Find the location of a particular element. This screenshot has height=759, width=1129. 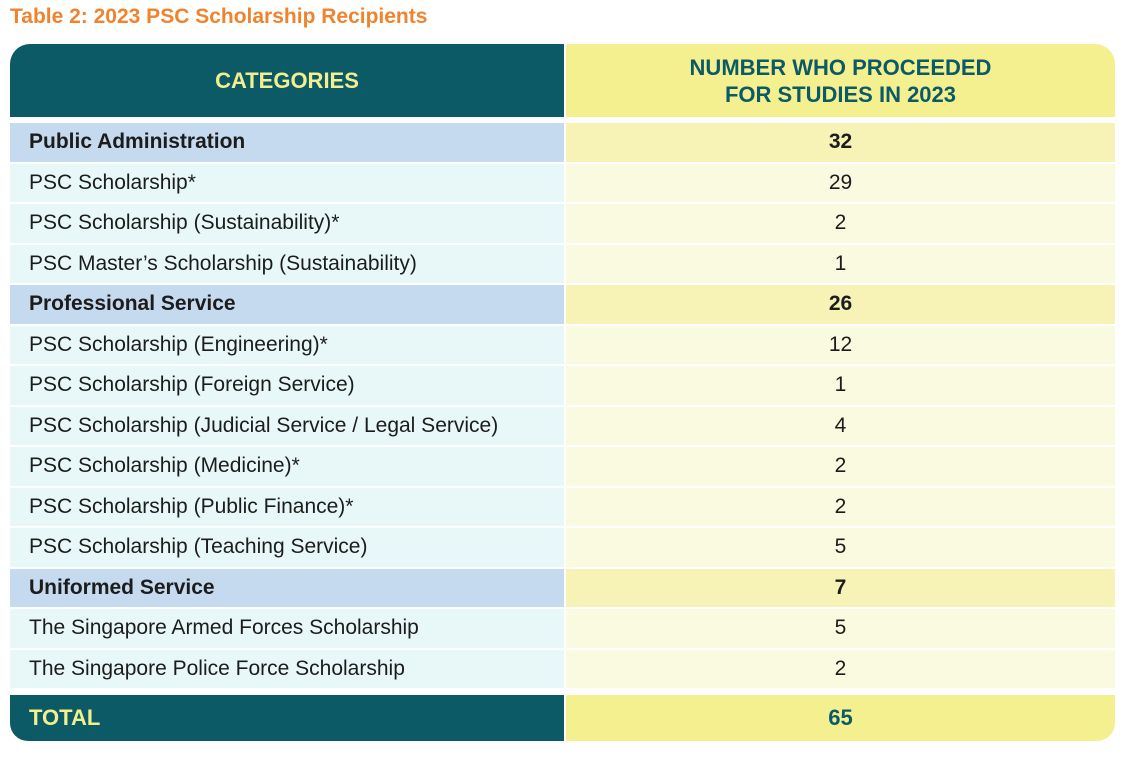

number-header-line2: FOR STUDIES IN 2023 is located at coordinates (840, 94).